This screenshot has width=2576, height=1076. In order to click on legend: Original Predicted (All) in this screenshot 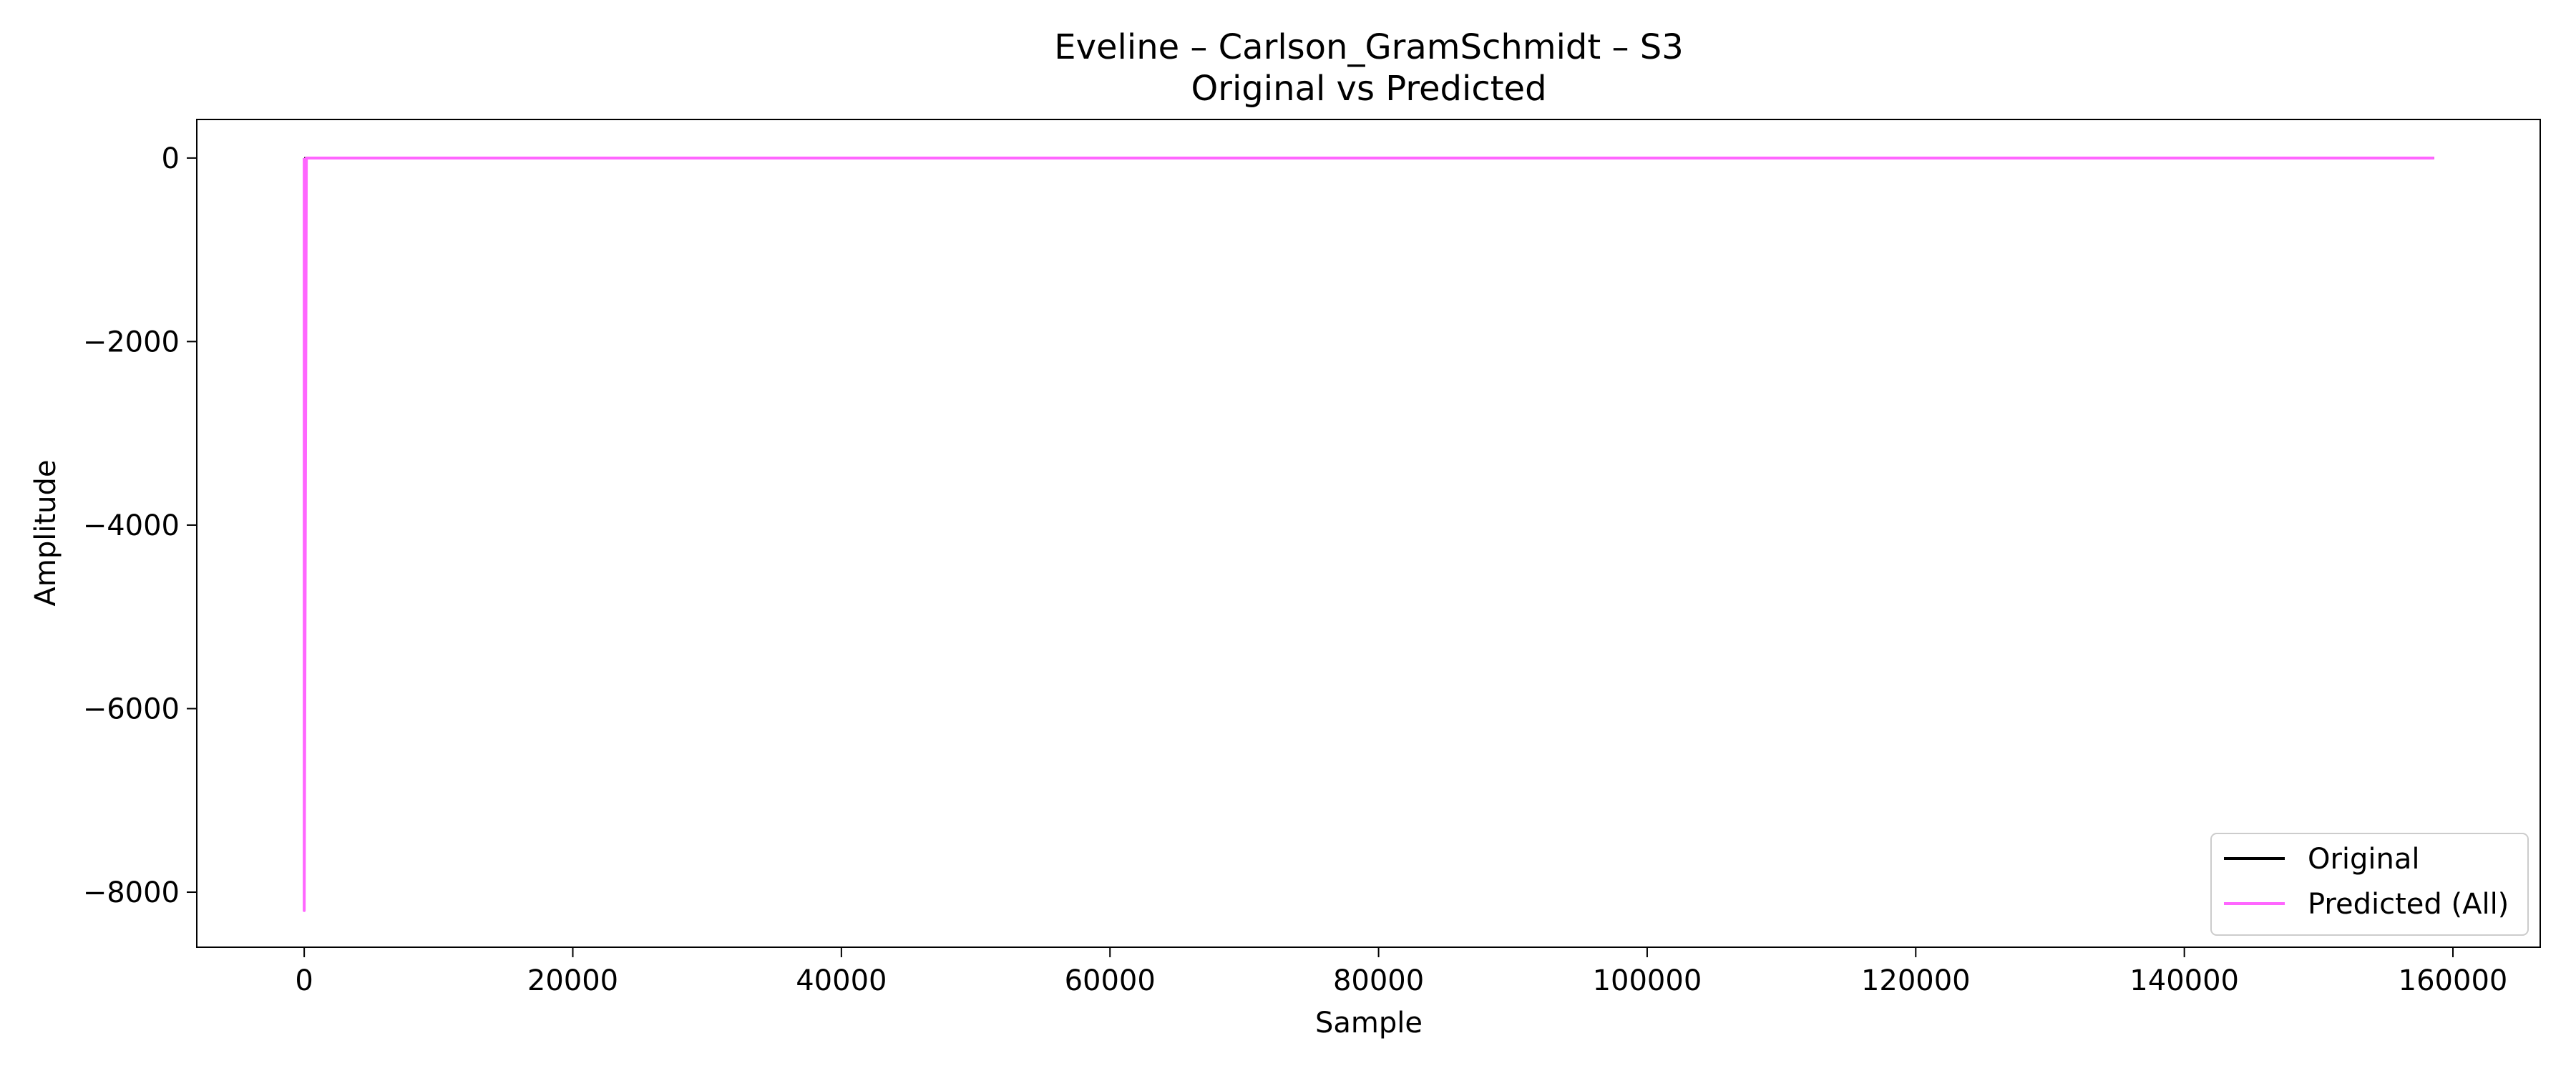, I will do `click(2369, 885)`.